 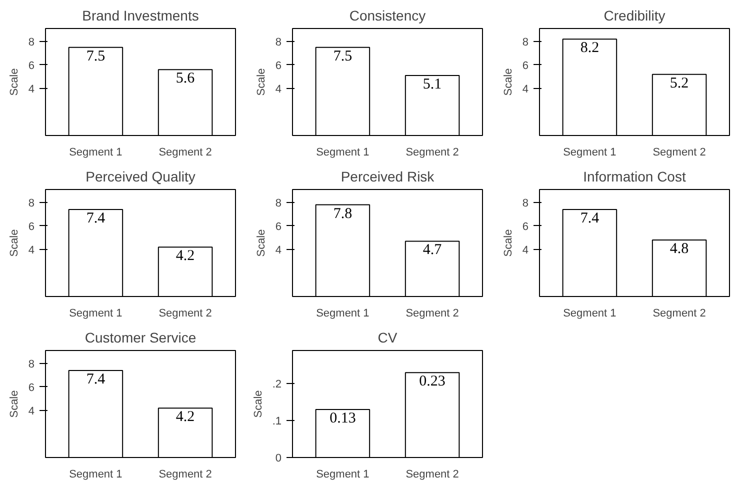 I want to click on data-label: 7.8, so click(x=342, y=214).